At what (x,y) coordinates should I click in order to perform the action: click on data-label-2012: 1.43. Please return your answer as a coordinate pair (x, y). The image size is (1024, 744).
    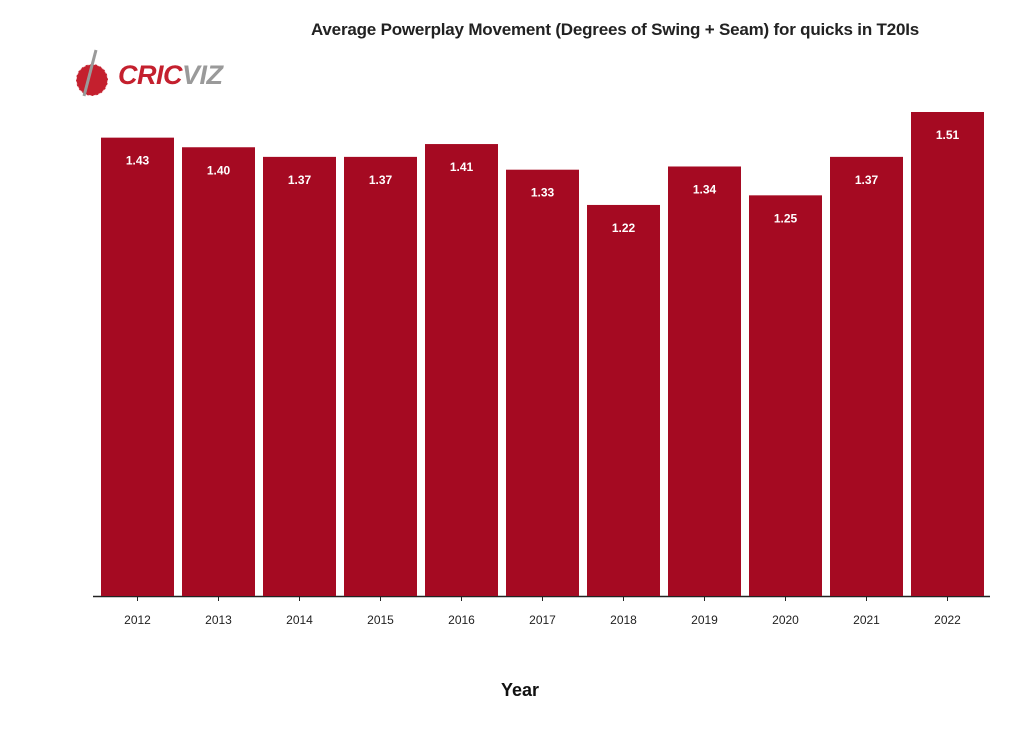
    Looking at the image, I should click on (138, 161).